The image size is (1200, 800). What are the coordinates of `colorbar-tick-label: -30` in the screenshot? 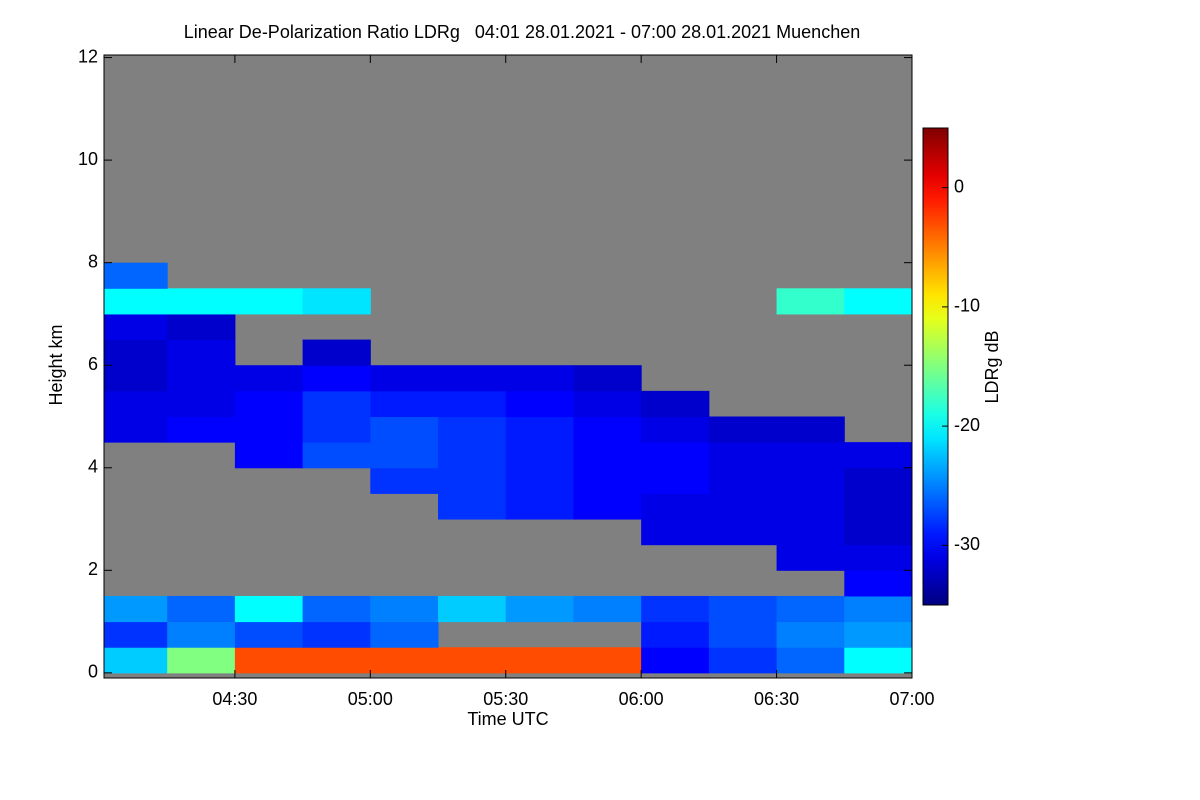 It's located at (967, 544).